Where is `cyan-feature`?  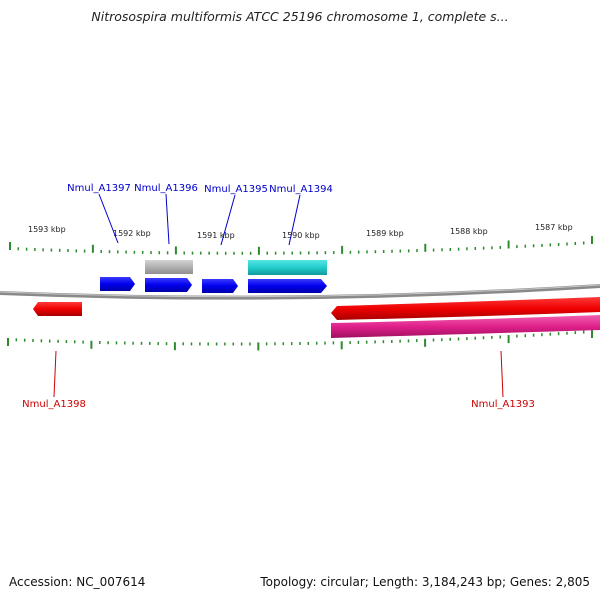
cyan-feature is located at coordinates (287, 267).